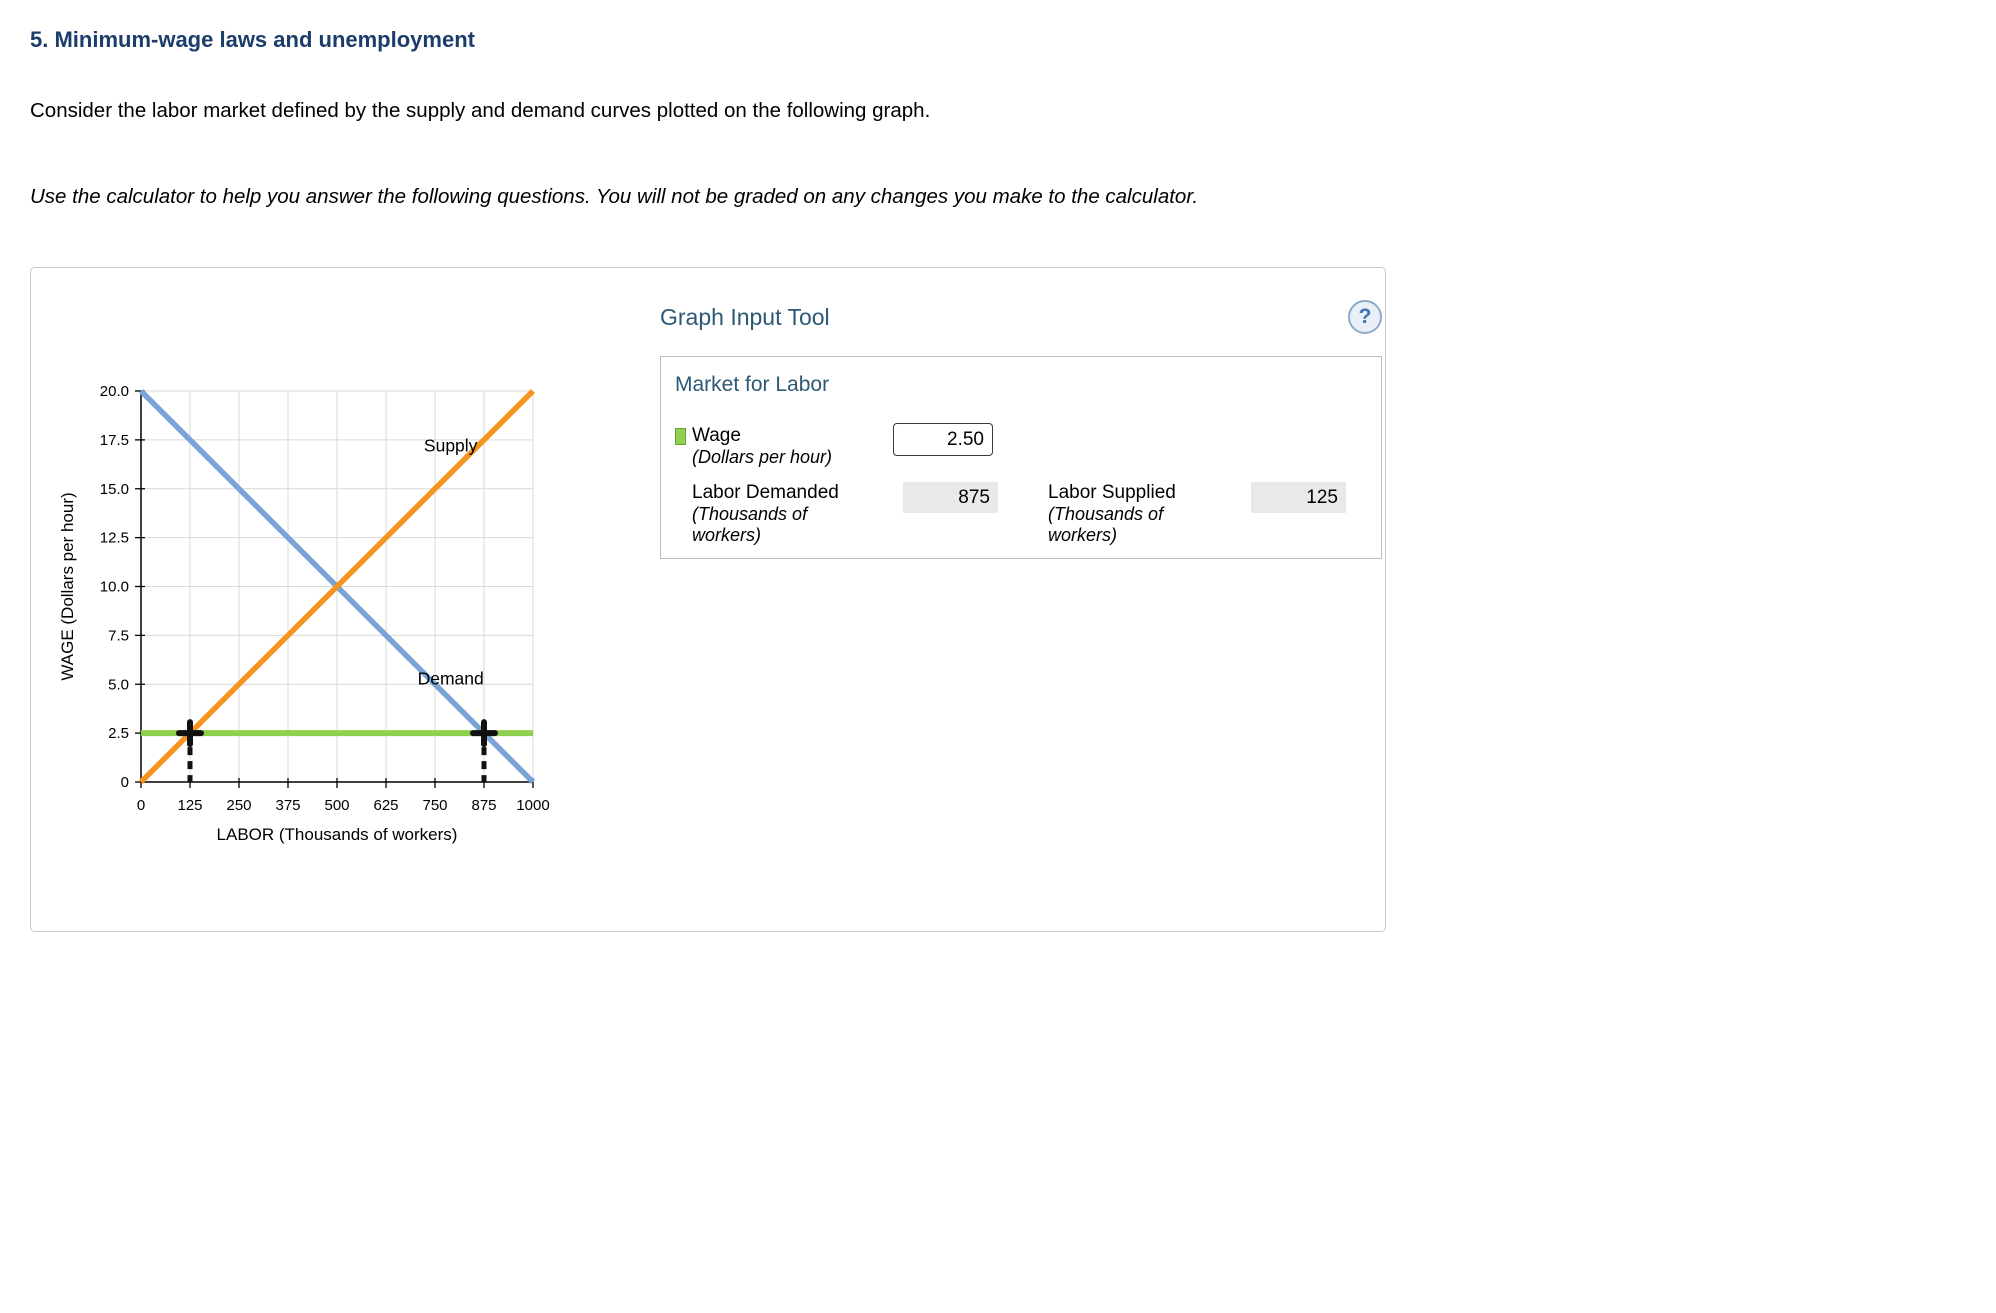 Image resolution: width=1996 pixels, height=1313 pixels. What do you see at coordinates (532, 805) in the screenshot?
I see `x-tick-label: 1000` at bounding box center [532, 805].